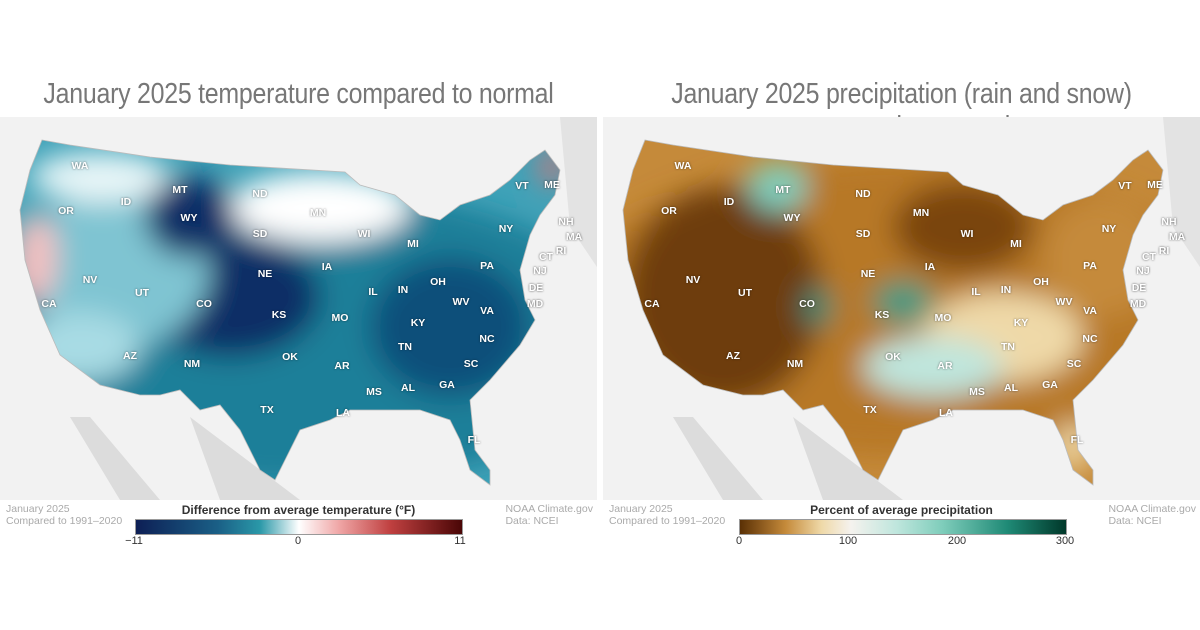 Image resolution: width=1200 pixels, height=630 pixels. What do you see at coordinates (739, 541) in the screenshot?
I see `precipitation-tick: 0` at bounding box center [739, 541].